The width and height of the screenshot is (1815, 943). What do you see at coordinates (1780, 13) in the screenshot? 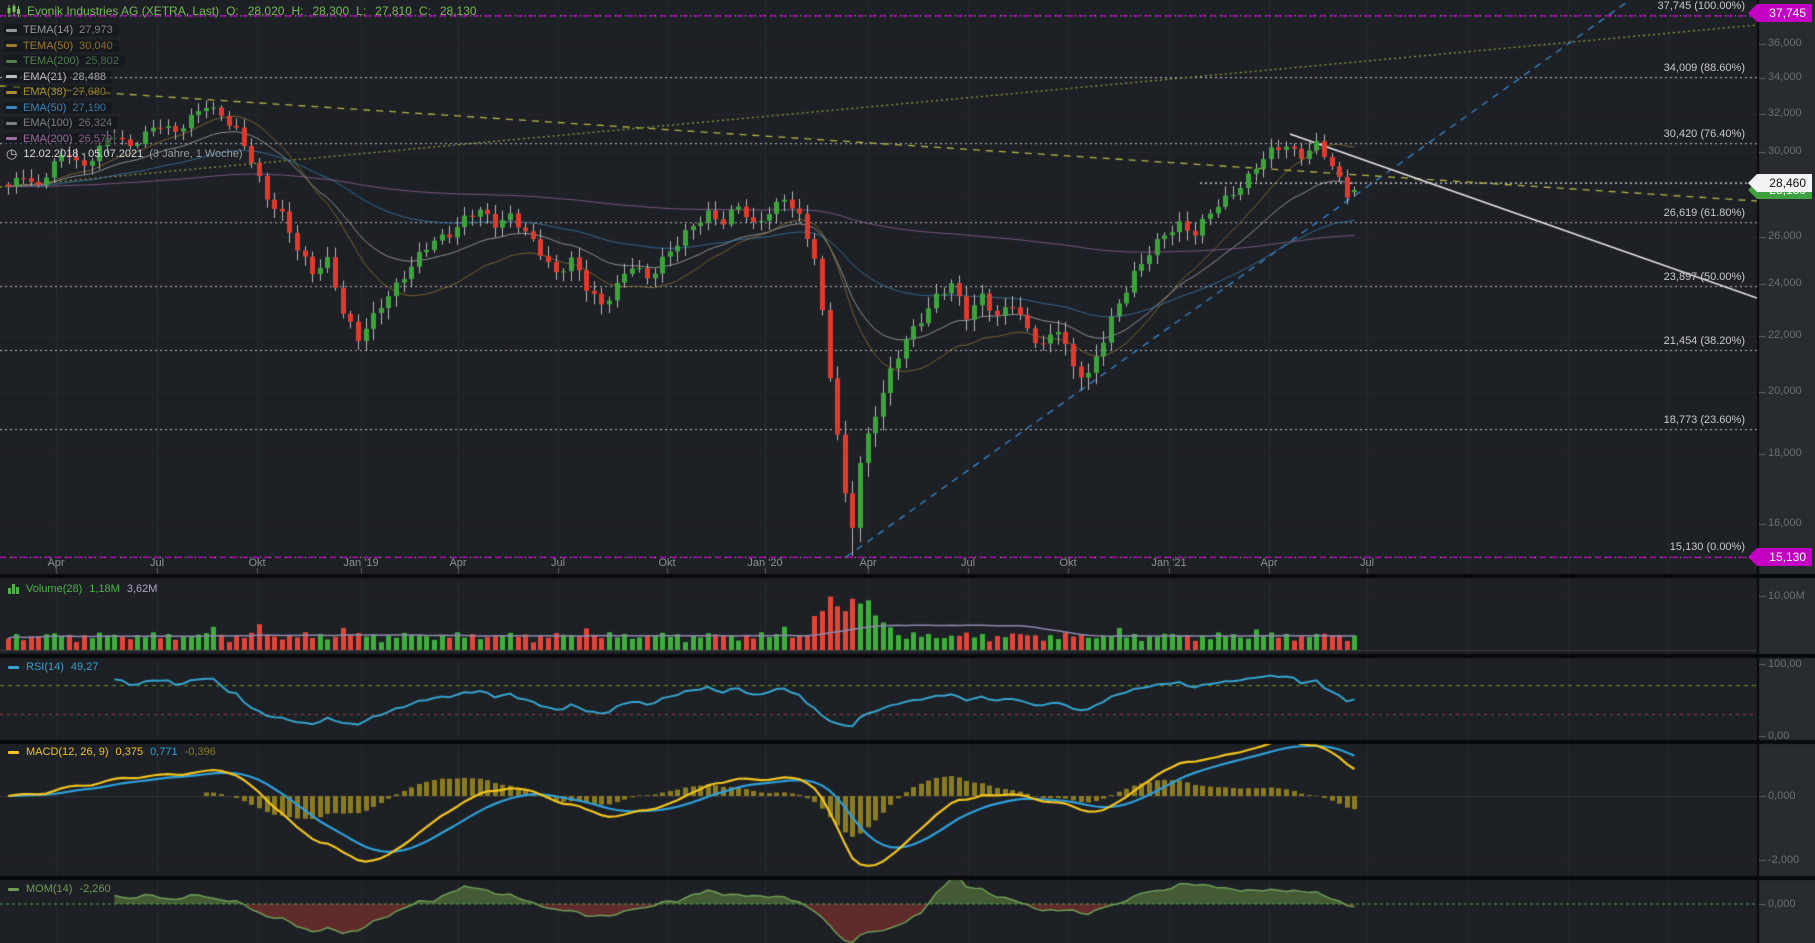
I see `fib-top-price-tag: 37,745` at bounding box center [1780, 13].